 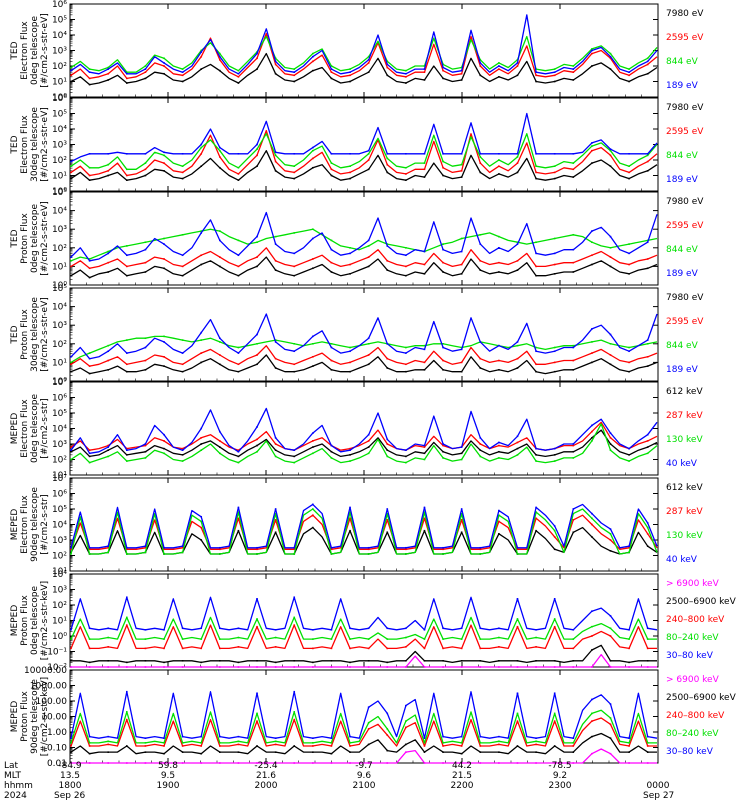 I want to click on x-row-label: hhmm, so click(x=18, y=786).